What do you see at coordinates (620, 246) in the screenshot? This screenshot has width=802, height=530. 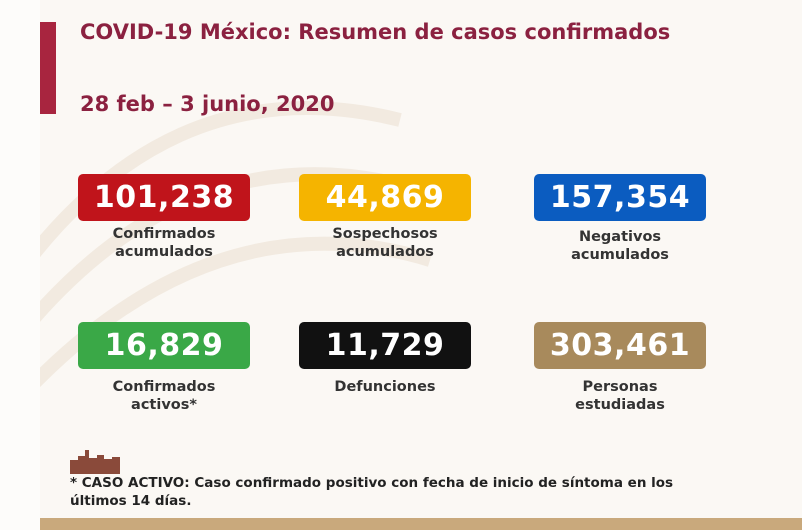 I see `stat-label: Negativos acumulados` at bounding box center [620, 246].